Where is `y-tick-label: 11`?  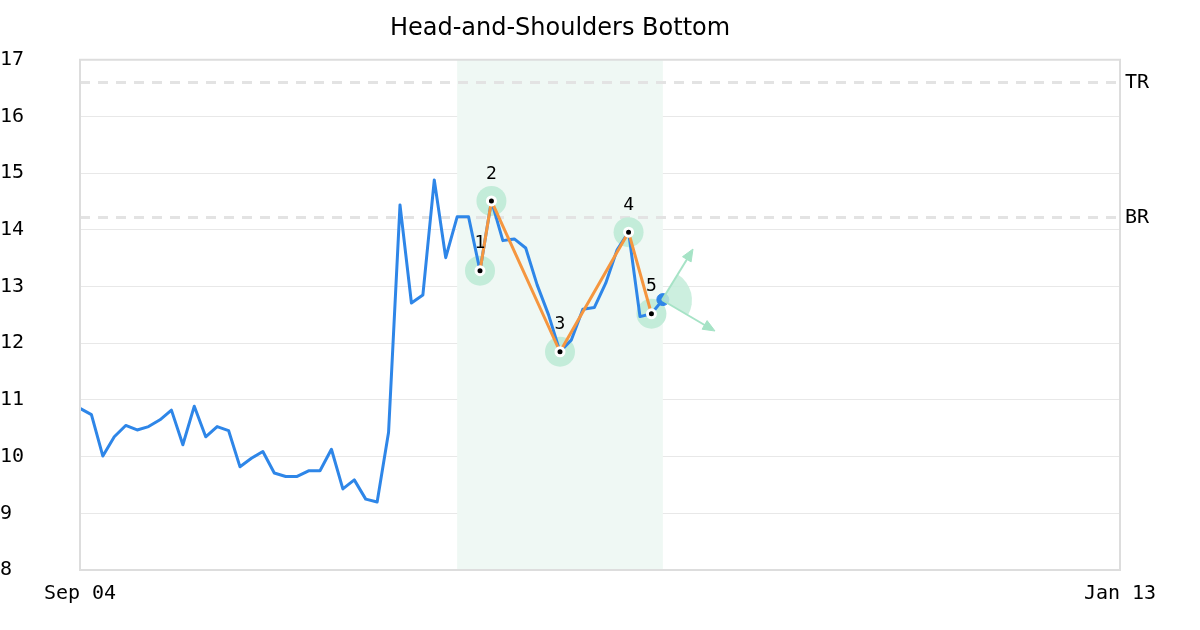 y-tick-label: 11 is located at coordinates (12, 398).